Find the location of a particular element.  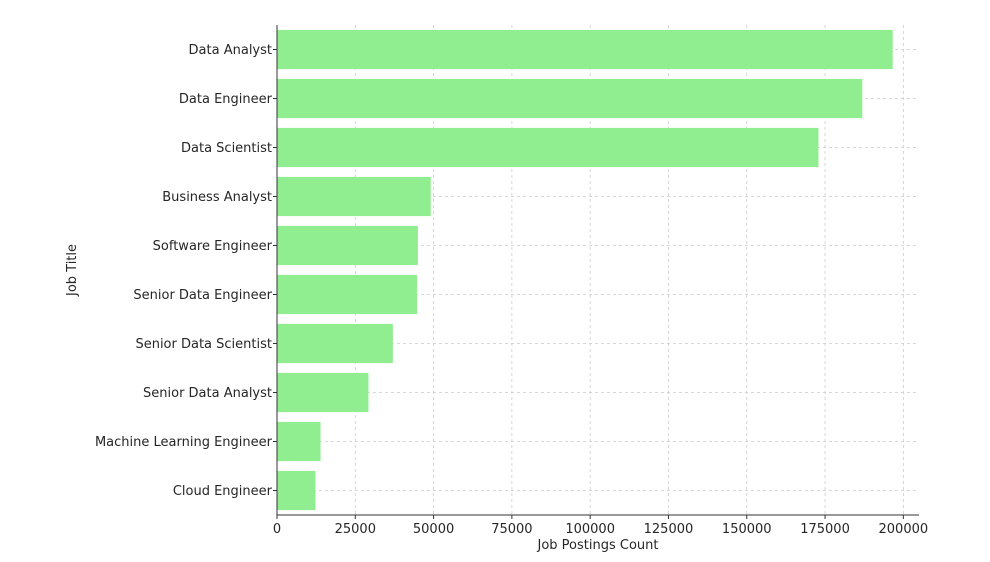

y-tick-label: Cloud Engineer is located at coordinates (223, 491).